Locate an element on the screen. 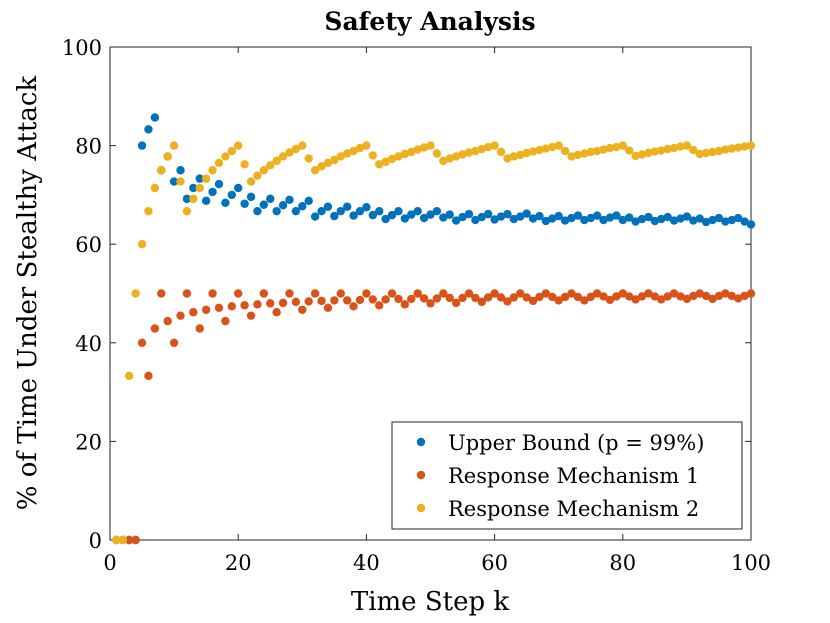 The height and width of the screenshot is (623, 830). x-tick-label: 100 is located at coordinates (751, 563).